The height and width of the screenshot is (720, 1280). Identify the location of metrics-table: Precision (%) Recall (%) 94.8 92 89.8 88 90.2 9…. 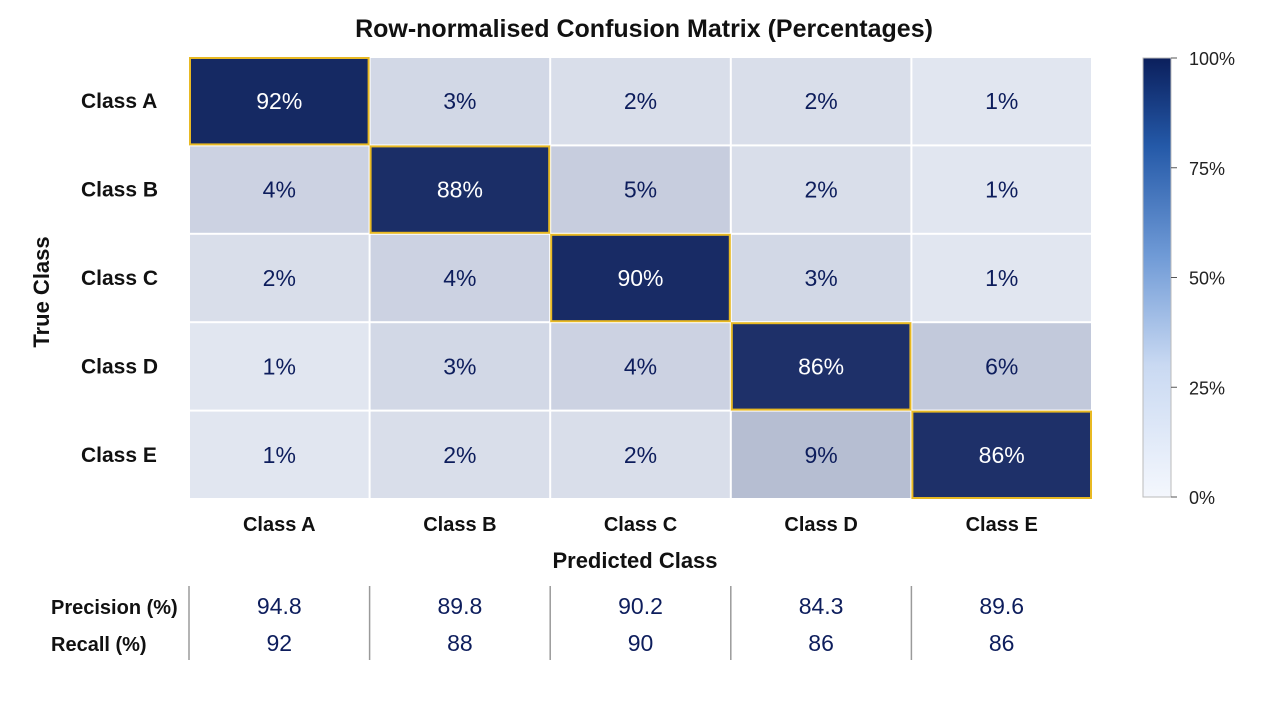
(537, 623).